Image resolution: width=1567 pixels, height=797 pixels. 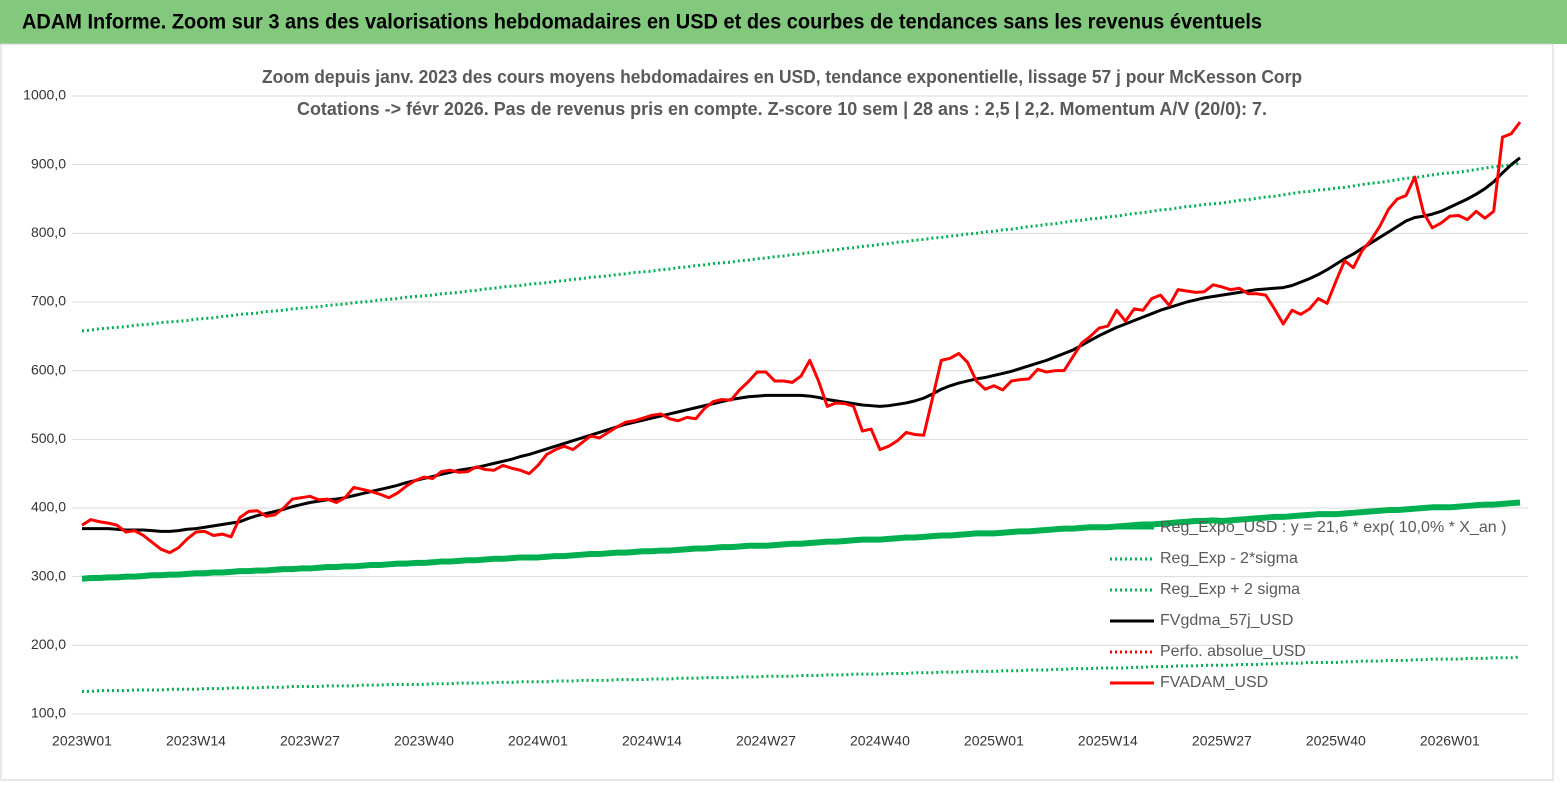 I want to click on series-line, so click(x=801, y=540).